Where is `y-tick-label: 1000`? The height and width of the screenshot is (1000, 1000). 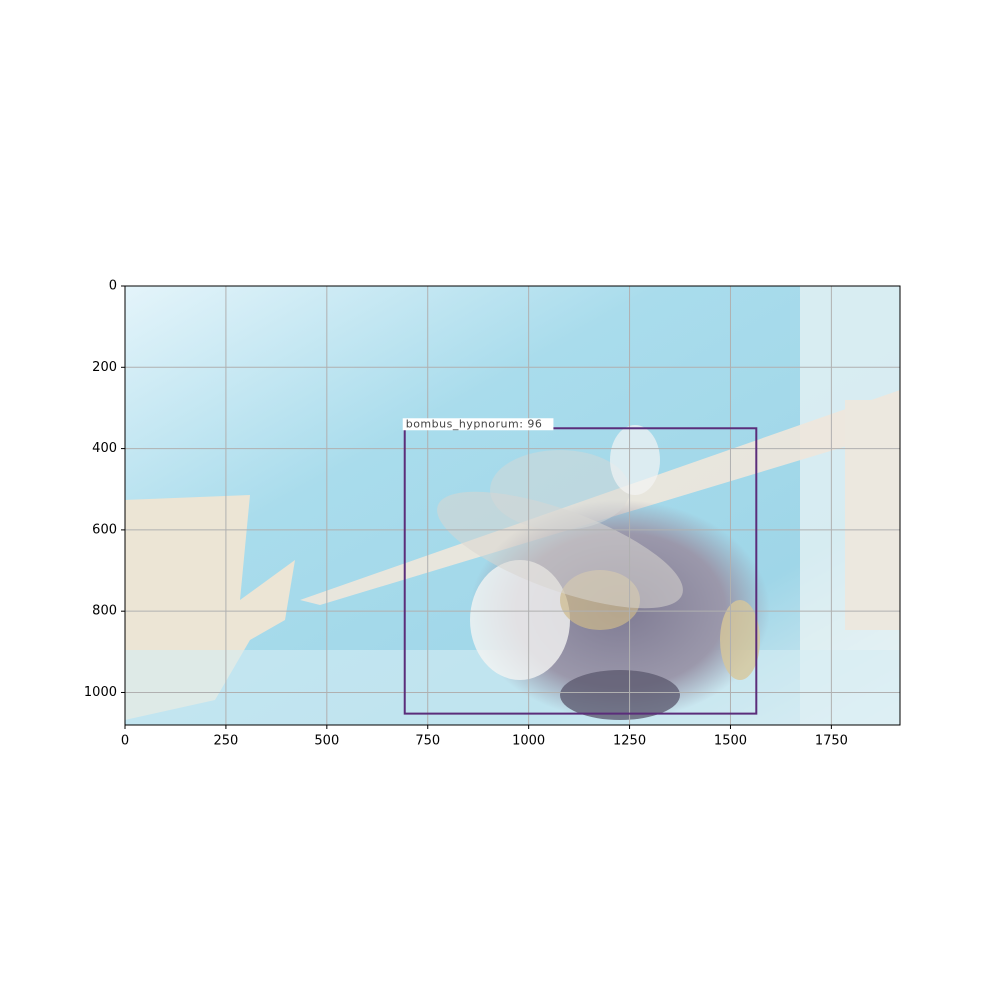
y-tick-label: 1000 is located at coordinates (100, 692).